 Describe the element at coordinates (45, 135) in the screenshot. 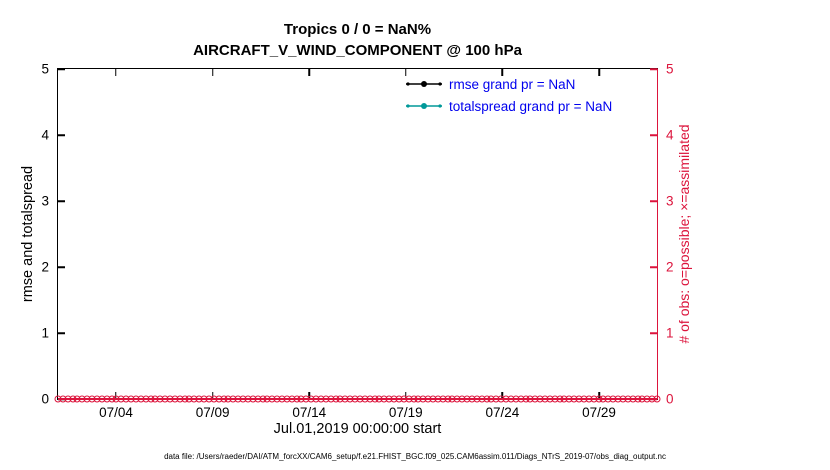

I see `left-axis-tick-label: 4` at that location.